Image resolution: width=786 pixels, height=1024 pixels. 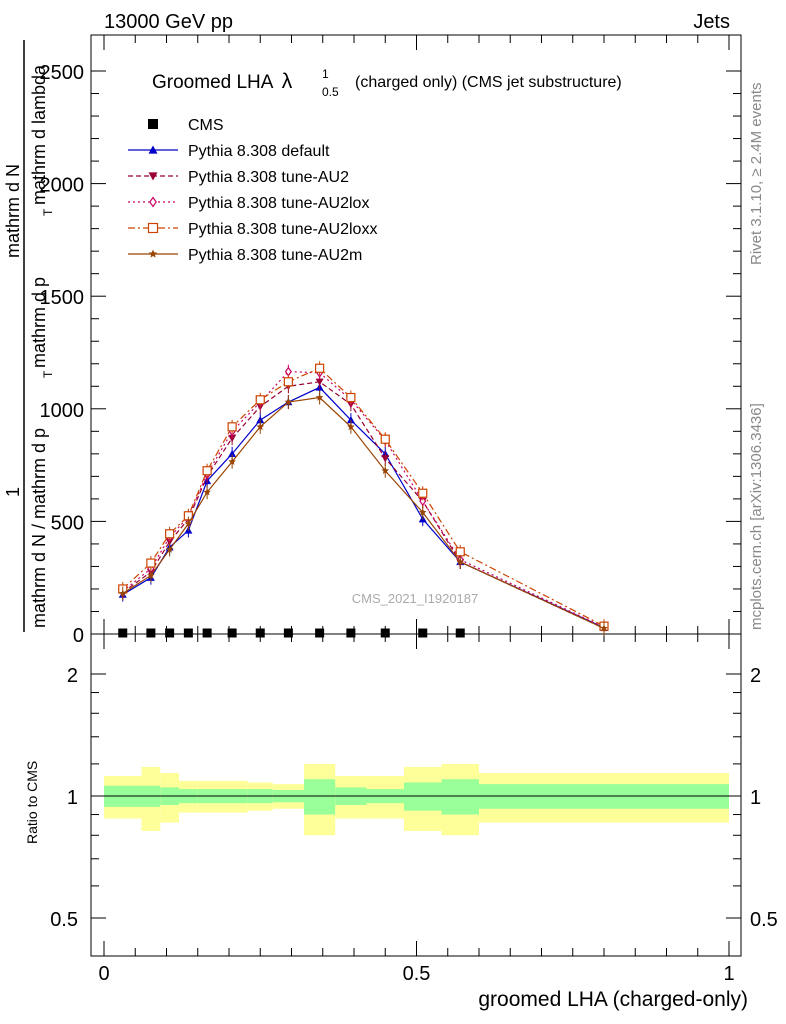 What do you see at coordinates (756, 174) in the screenshot?
I see `rivet-label: Rivet 3.1.10, ≥ 2.4M events` at bounding box center [756, 174].